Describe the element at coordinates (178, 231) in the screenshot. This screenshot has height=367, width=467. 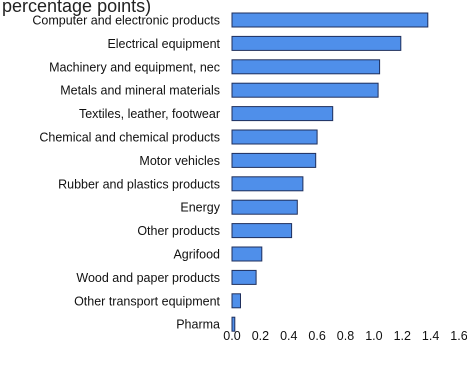
I see `category-label: Other products` at that location.